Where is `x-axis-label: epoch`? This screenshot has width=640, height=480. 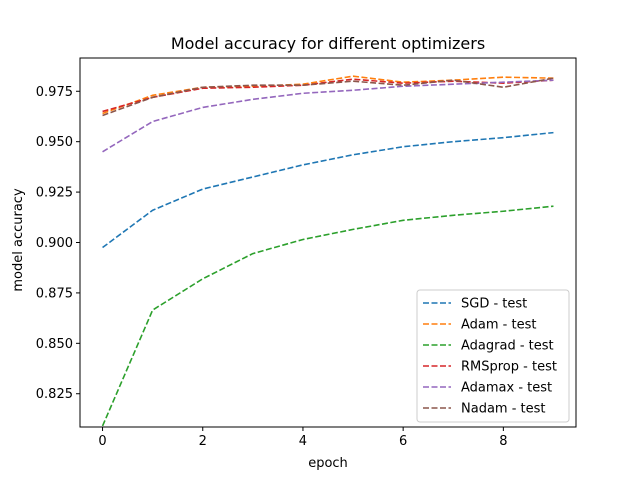
x-axis-label: epoch is located at coordinates (328, 463).